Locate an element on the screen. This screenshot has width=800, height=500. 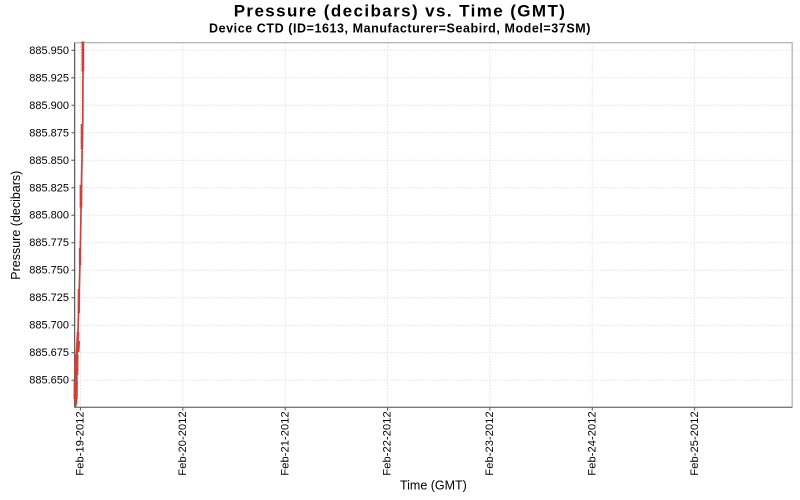
svg-text: 885.650 is located at coordinates (49, 381).